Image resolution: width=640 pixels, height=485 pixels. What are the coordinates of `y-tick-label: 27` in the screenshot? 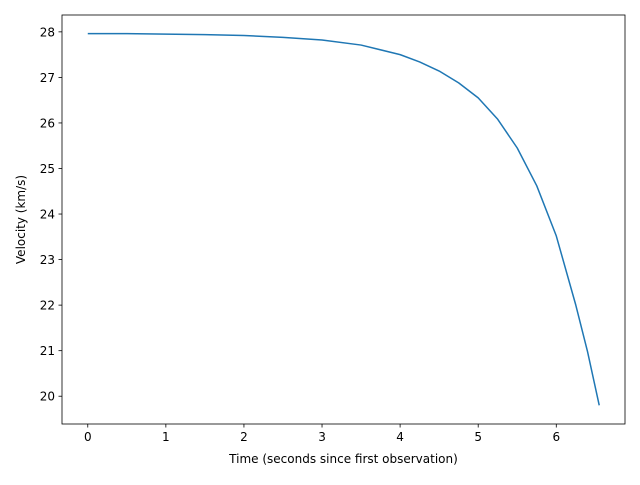 It's located at (47, 78).